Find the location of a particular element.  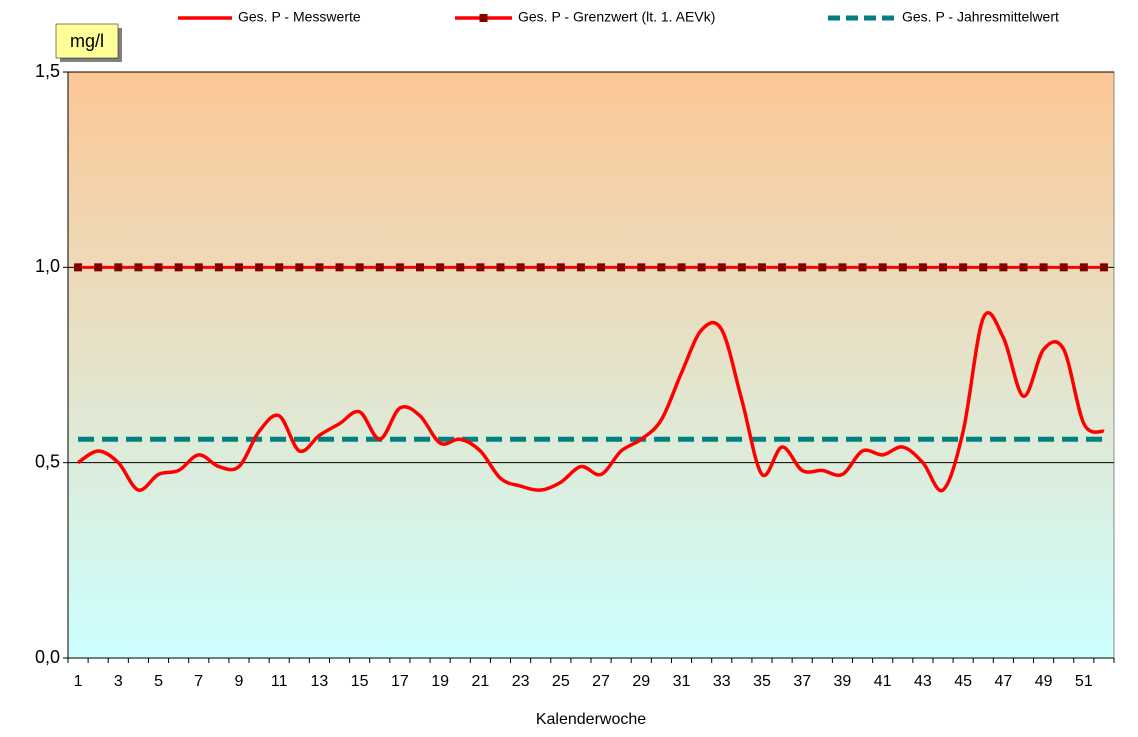

y-unit-label: mg/l is located at coordinates (87, 41).